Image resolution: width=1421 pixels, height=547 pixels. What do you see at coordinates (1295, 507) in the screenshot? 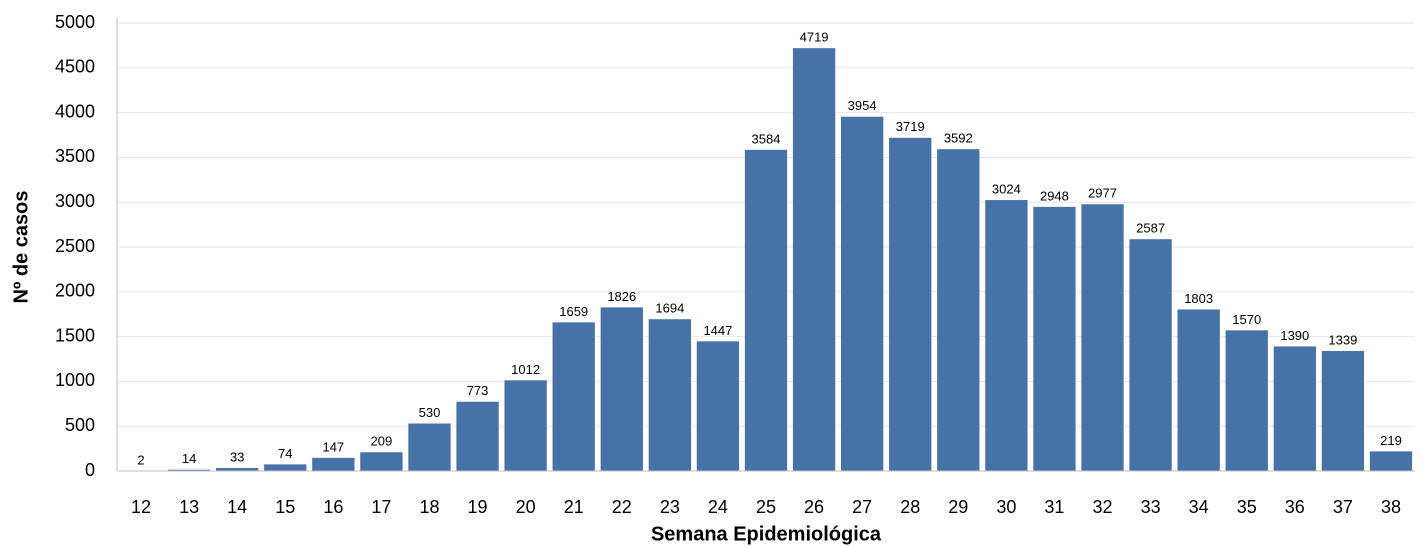
I see `x-tick-label: 36` at bounding box center [1295, 507].